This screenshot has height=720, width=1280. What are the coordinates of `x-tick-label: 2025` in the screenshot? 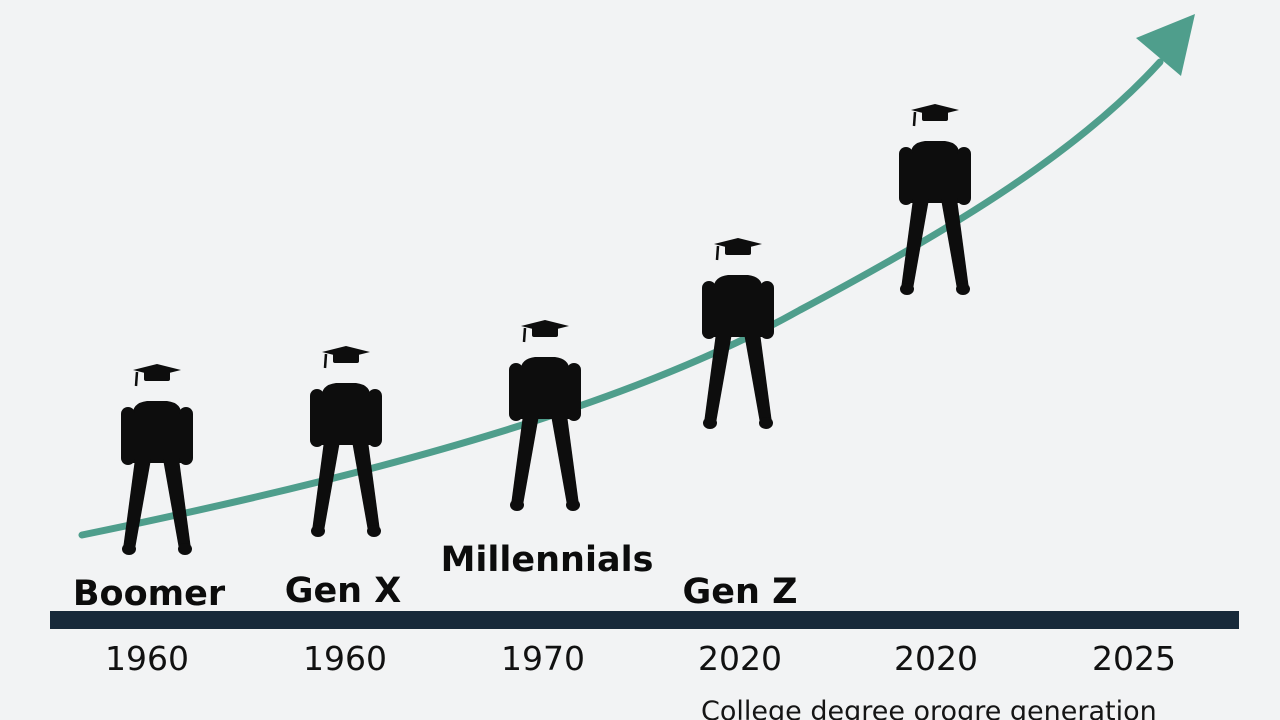 It's located at (1134, 658).